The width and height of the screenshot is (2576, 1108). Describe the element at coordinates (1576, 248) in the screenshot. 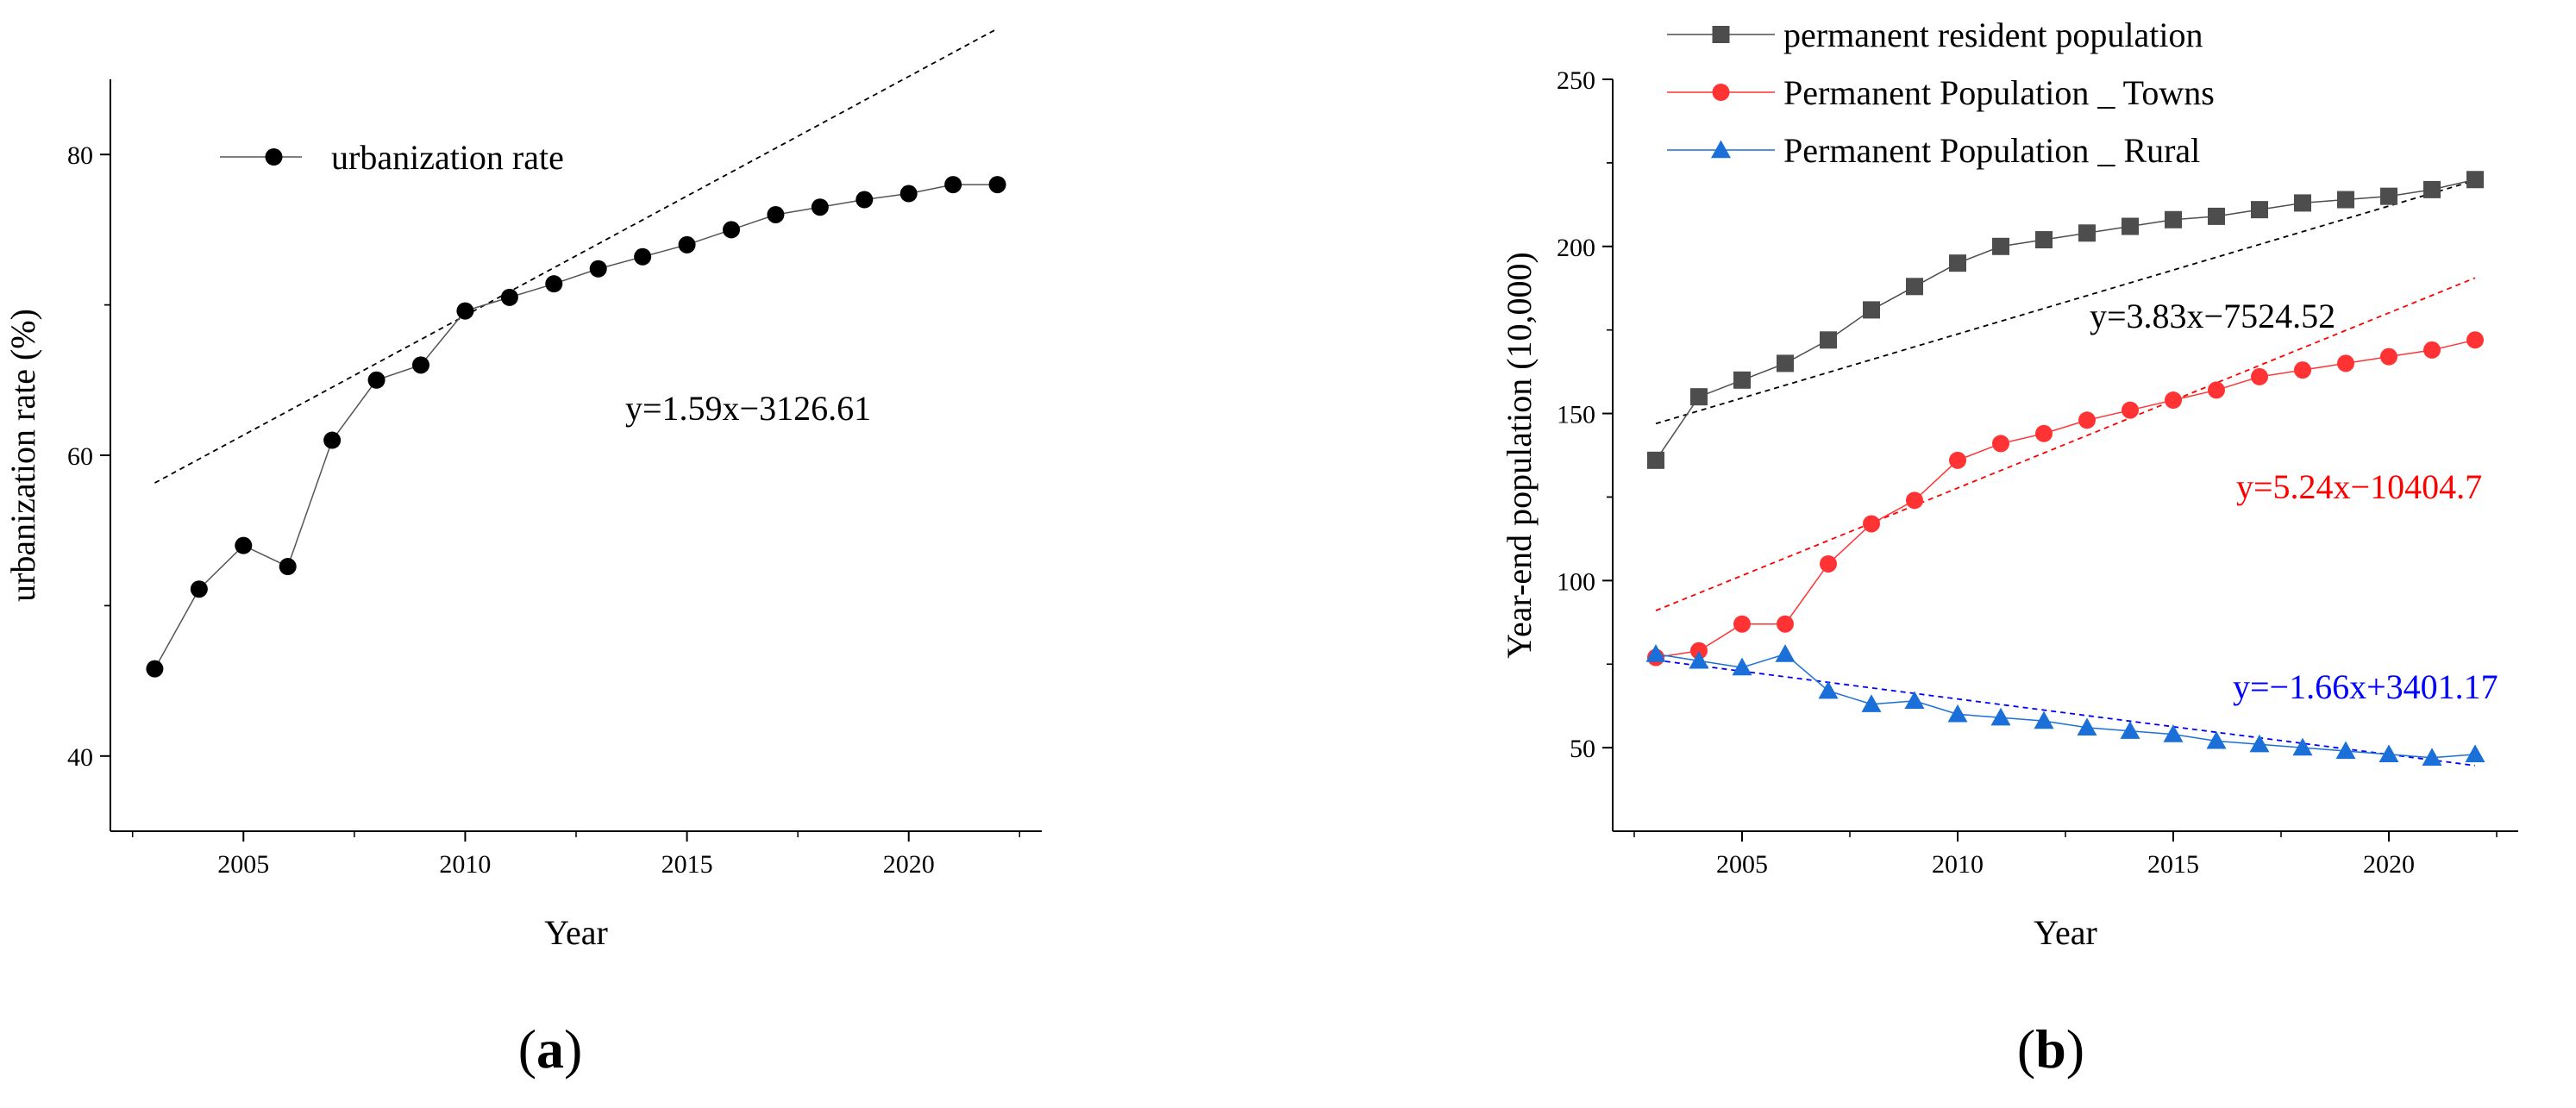

I see `y-tick-label: 200` at that location.